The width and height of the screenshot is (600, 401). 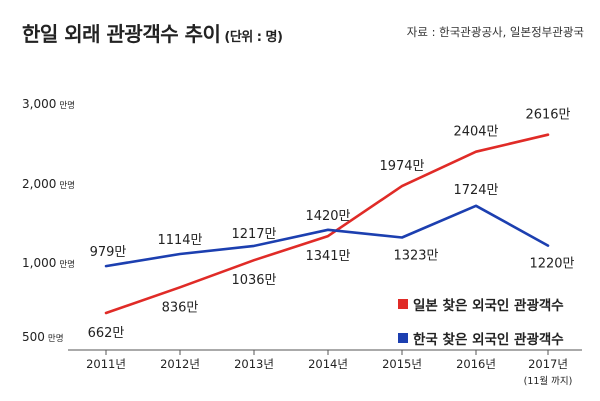 What do you see at coordinates (488, 306) in the screenshot?
I see `legend-label-japan: 일본 찾은 외국인 관광객수` at bounding box center [488, 306].